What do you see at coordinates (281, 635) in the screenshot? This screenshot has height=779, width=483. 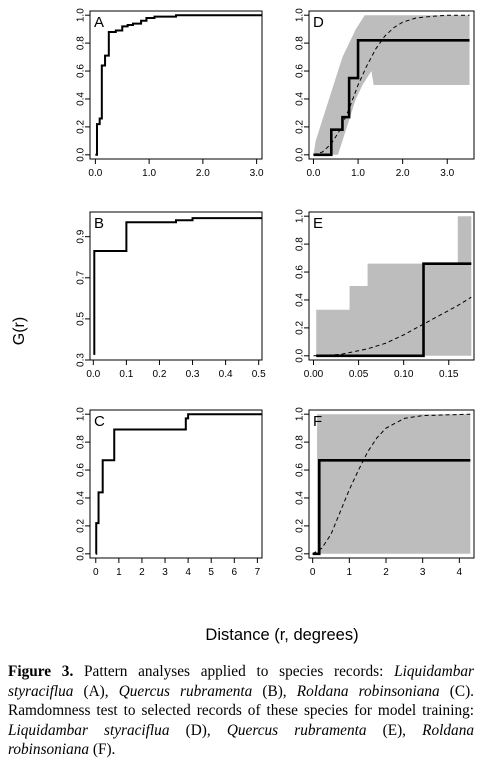 I see `x-axis-label: Distance (r, degrees)` at bounding box center [281, 635].